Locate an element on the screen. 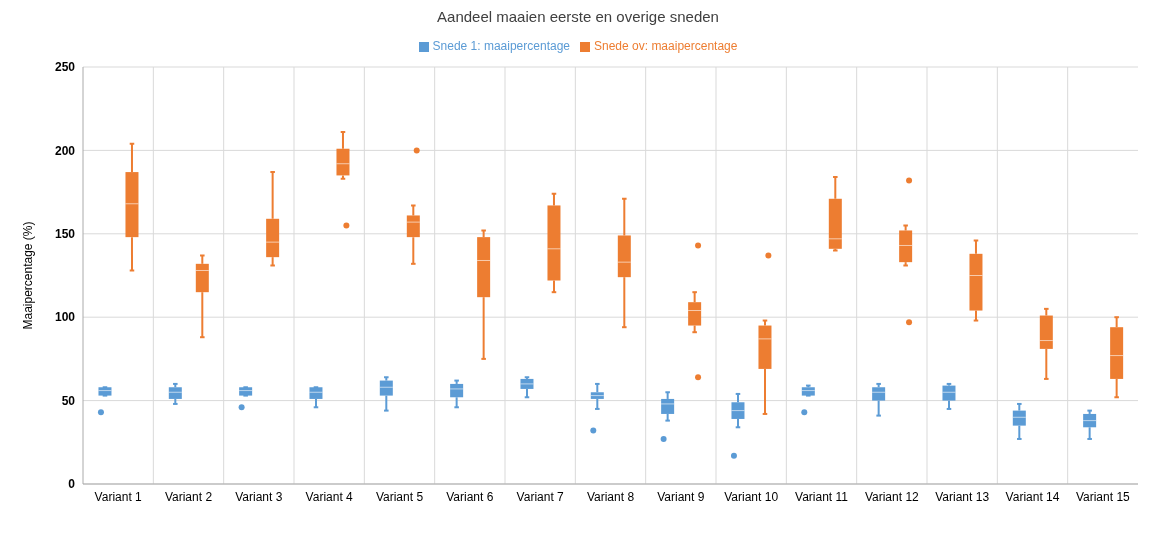 This screenshot has width=1163, height=549. x-tick-label: Variant 2 is located at coordinates (188, 496).